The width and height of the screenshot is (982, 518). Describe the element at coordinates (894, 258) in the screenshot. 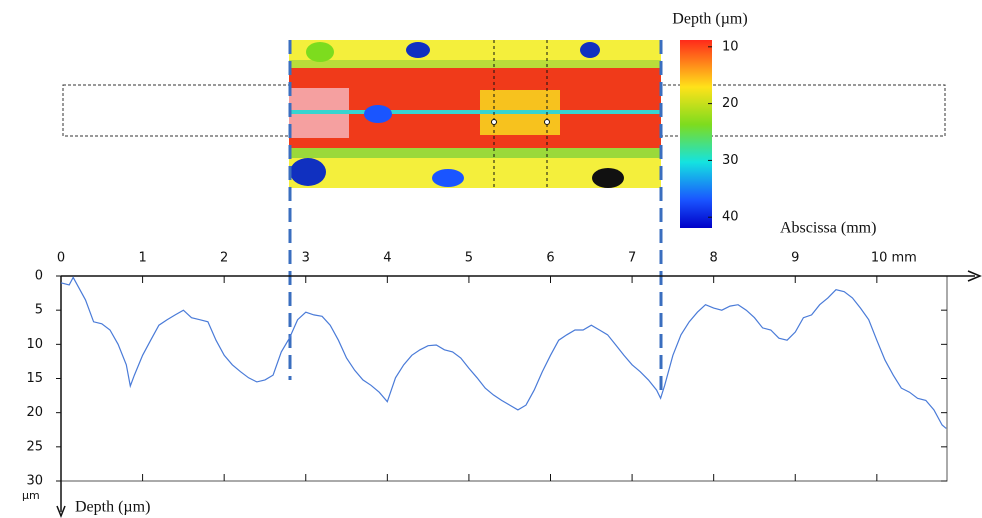

I see `x-tick-label: 10 mm` at that location.